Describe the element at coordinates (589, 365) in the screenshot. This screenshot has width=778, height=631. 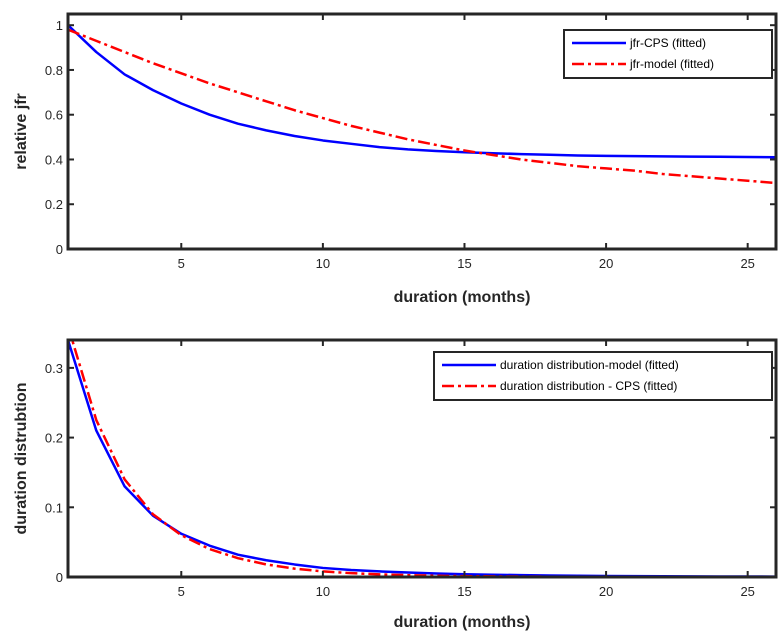
I see `legend-entry-label: duration distribution-model (fitted)` at that location.